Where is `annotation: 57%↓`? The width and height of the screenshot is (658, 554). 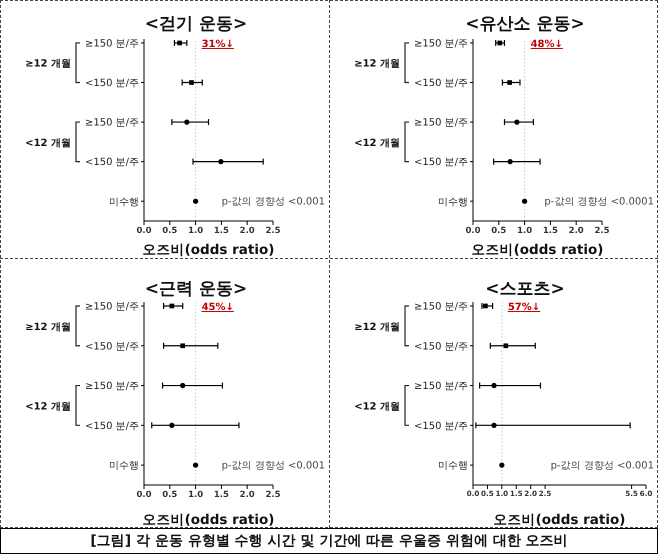 annotation: 57%↓ is located at coordinates (524, 307).